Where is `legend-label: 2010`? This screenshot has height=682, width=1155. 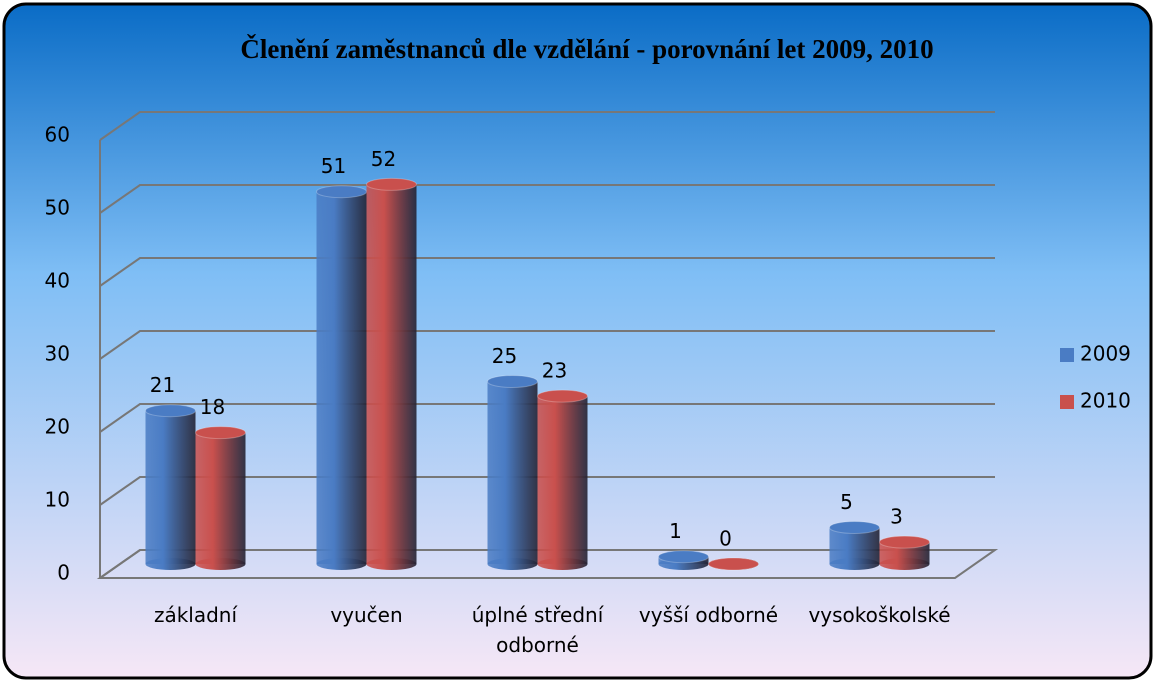
legend-label: 2010 is located at coordinates (1105, 401).